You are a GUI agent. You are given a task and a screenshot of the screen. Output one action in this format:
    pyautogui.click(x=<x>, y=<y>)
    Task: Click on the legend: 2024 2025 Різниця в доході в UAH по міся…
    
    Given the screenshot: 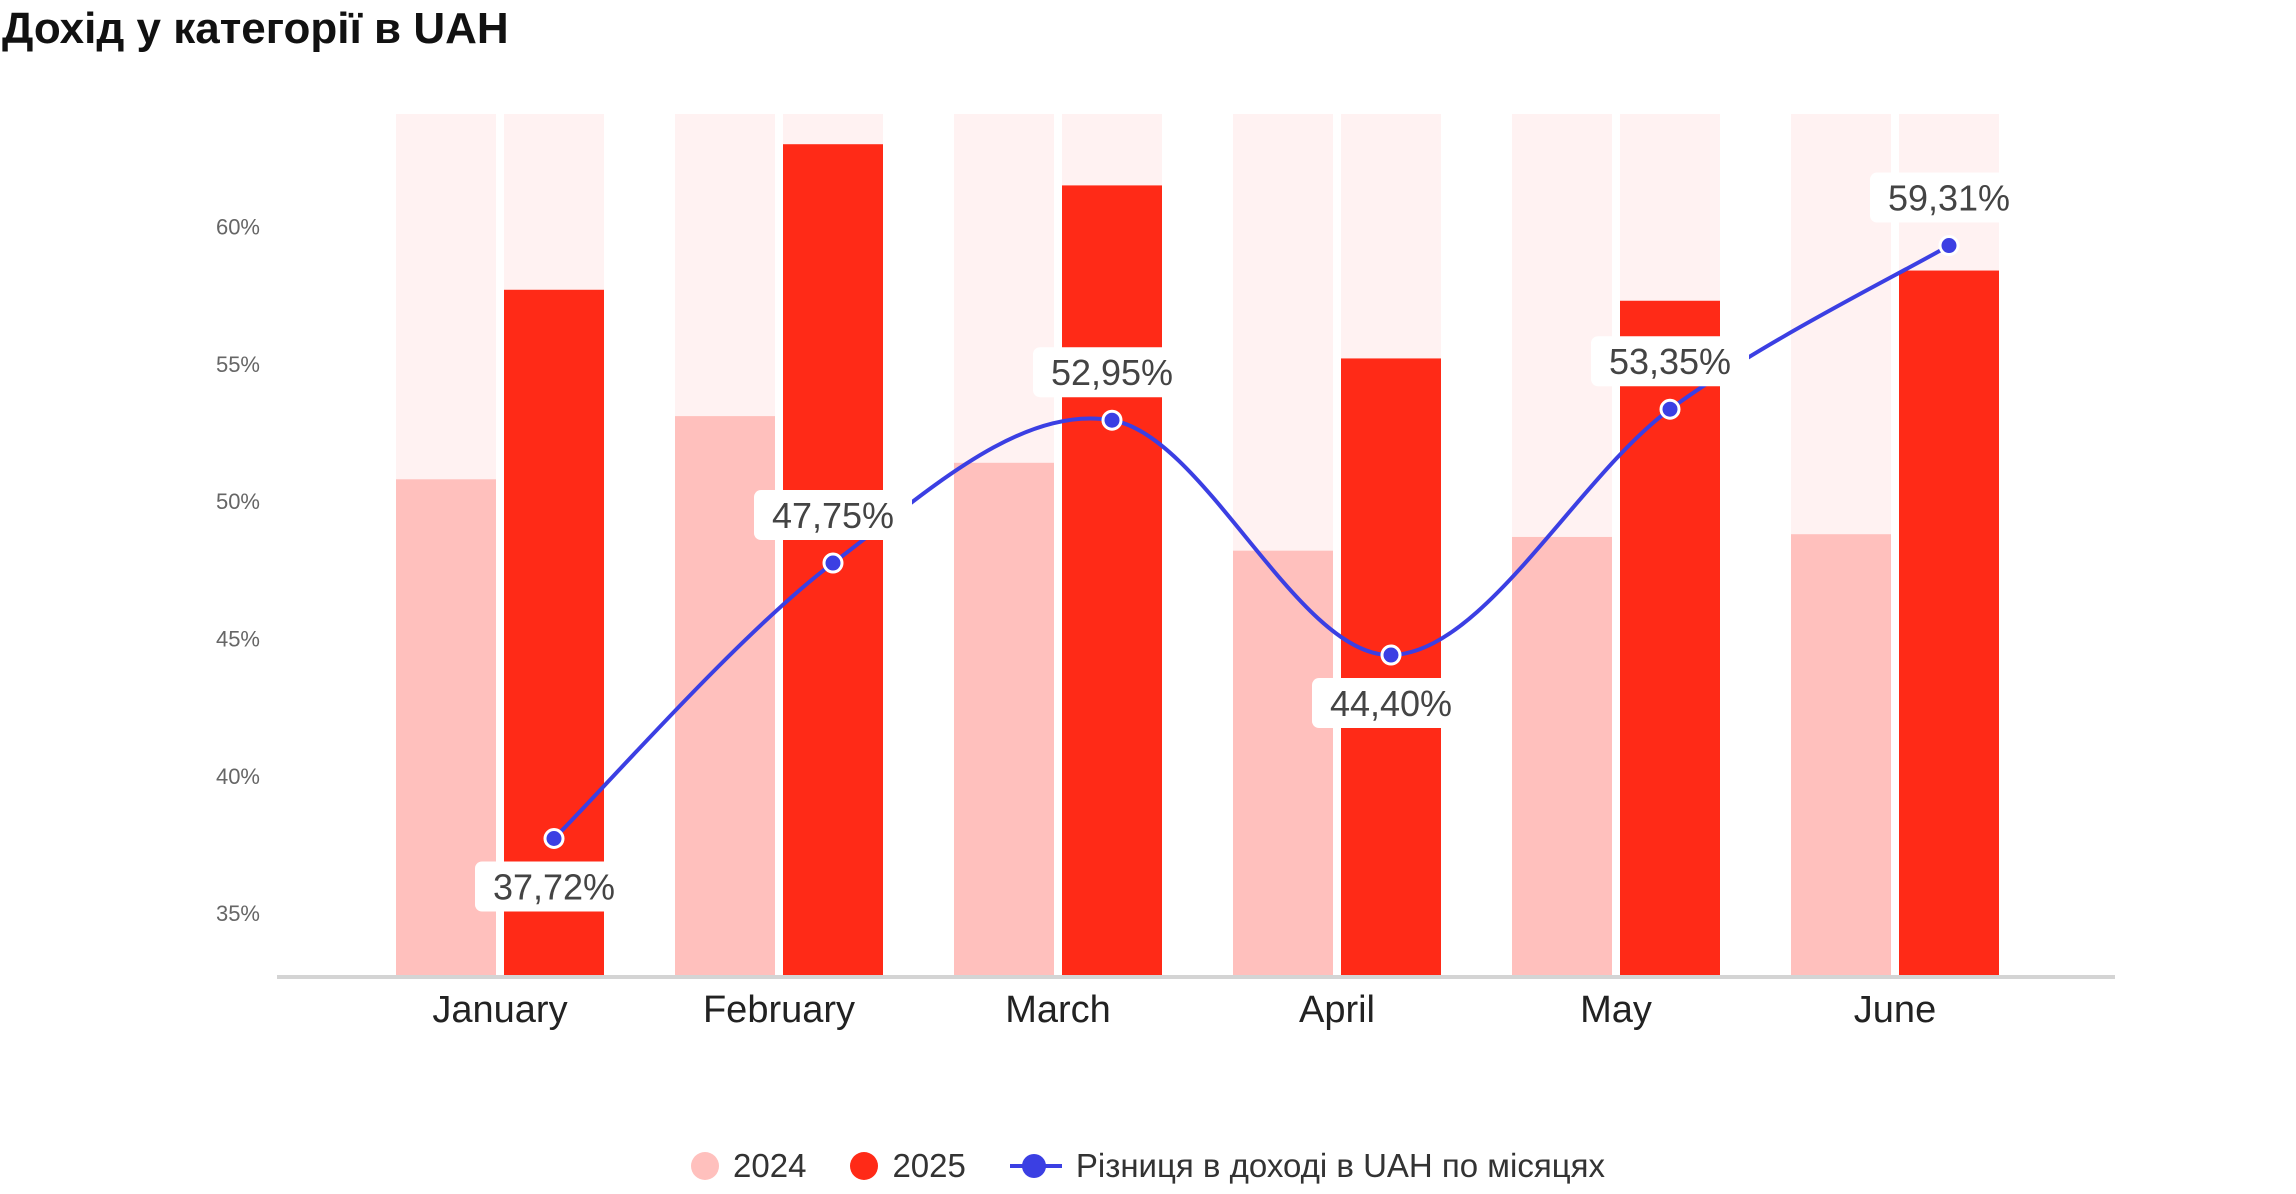 What is the action you would take?
    pyautogui.click(x=1148, y=1166)
    